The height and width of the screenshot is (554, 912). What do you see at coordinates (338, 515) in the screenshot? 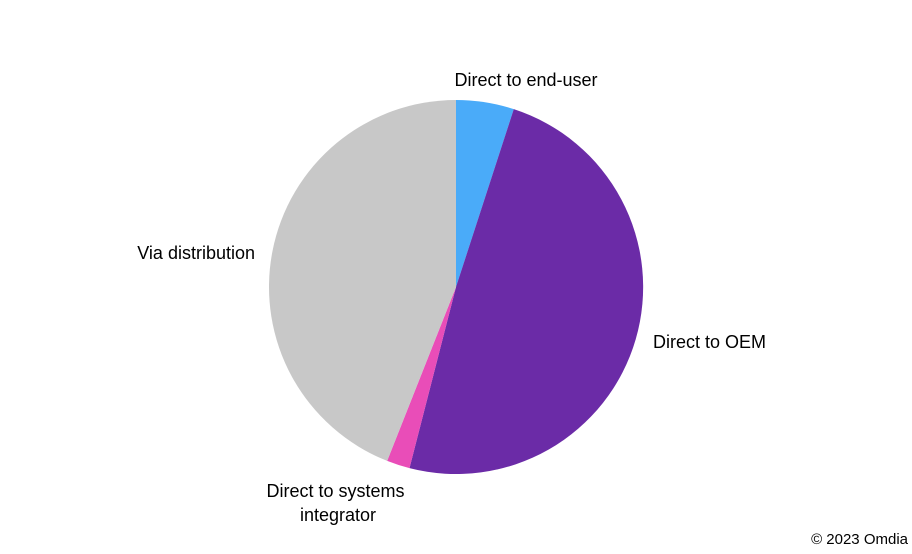
I see `label-line-2: integrator` at bounding box center [338, 515].